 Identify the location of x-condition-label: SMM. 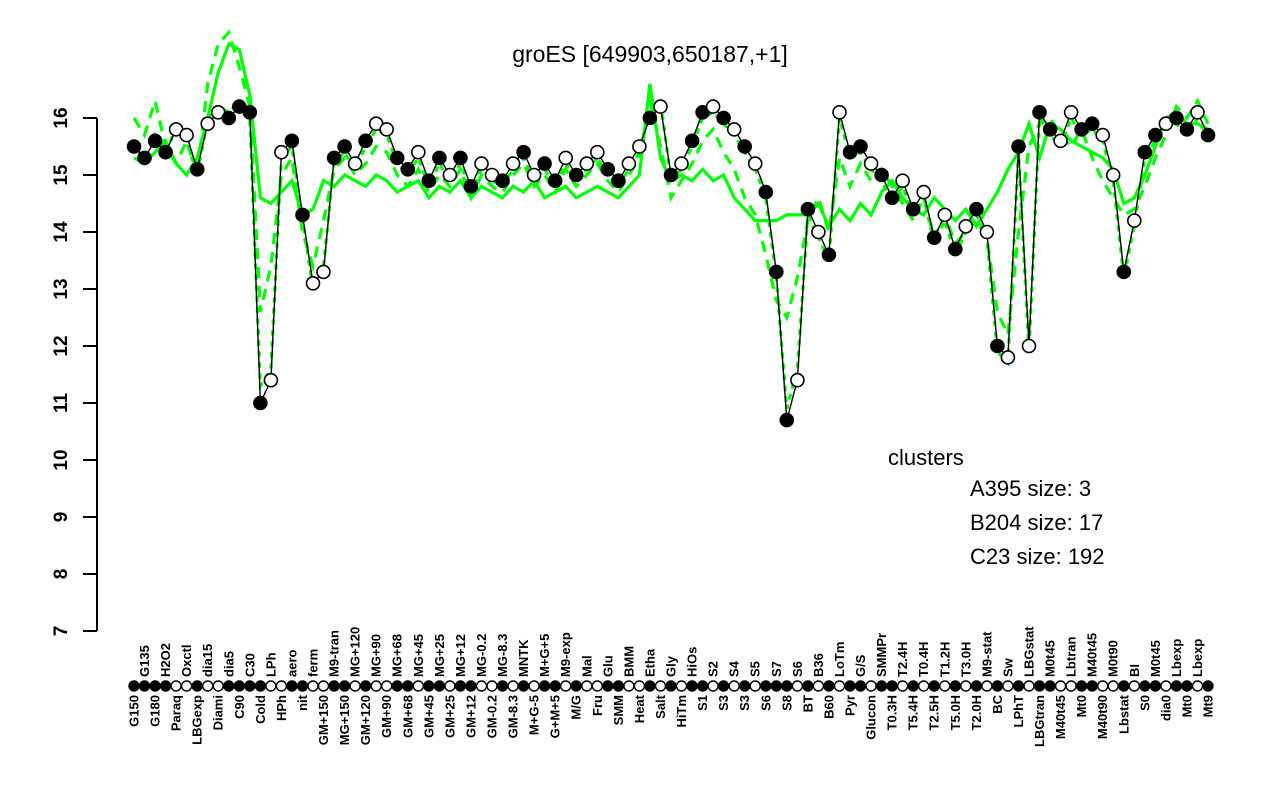
(618, 710).